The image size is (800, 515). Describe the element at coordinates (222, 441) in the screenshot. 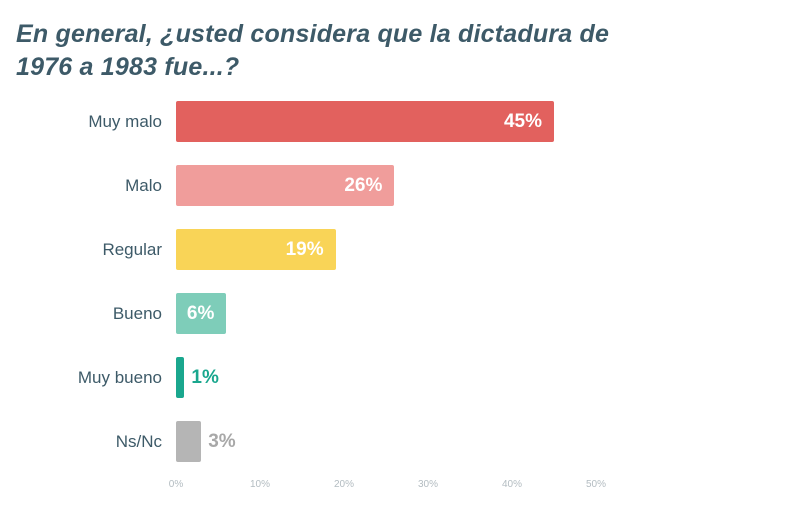

I see `value-label: 3%` at that location.